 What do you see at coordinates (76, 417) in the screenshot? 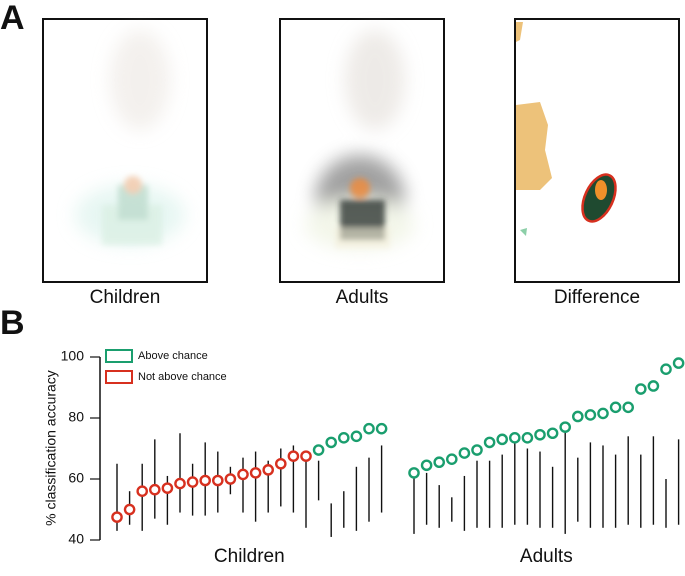
I see `y-tick-label: 80` at bounding box center [76, 417].